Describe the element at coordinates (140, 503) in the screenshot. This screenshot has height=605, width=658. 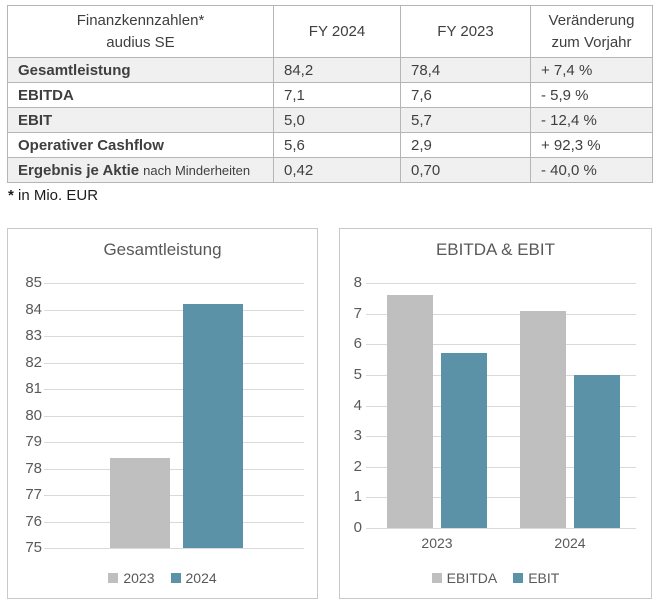
I see `bar-2023` at that location.